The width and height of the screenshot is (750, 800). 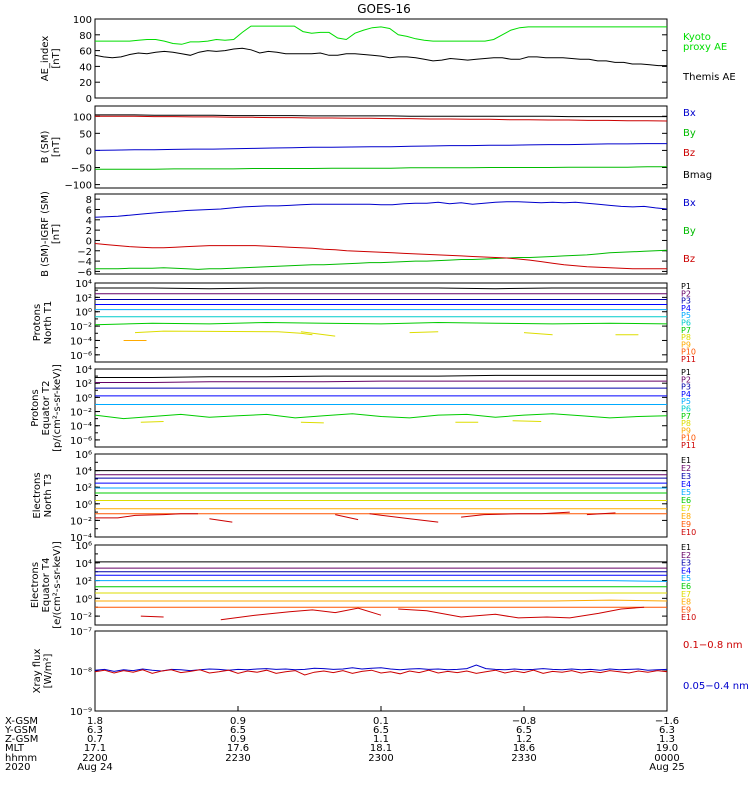 I want to click on y-tick-label: 6, so click(x=89, y=210).